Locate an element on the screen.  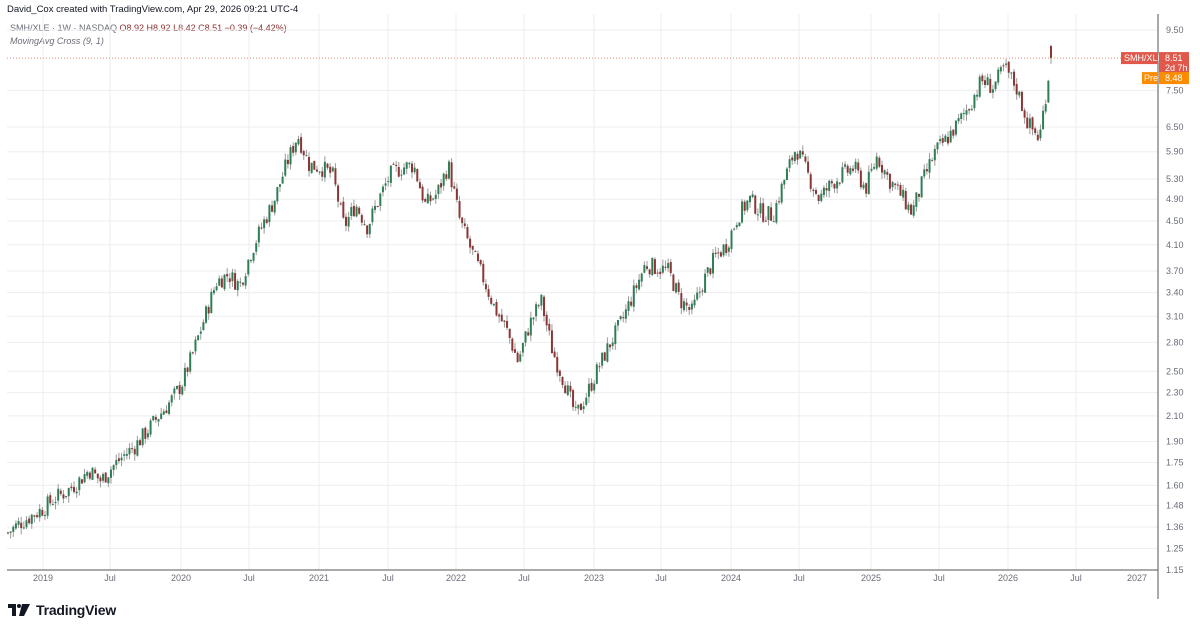
svg-text: Pre is located at coordinates (1151, 78).